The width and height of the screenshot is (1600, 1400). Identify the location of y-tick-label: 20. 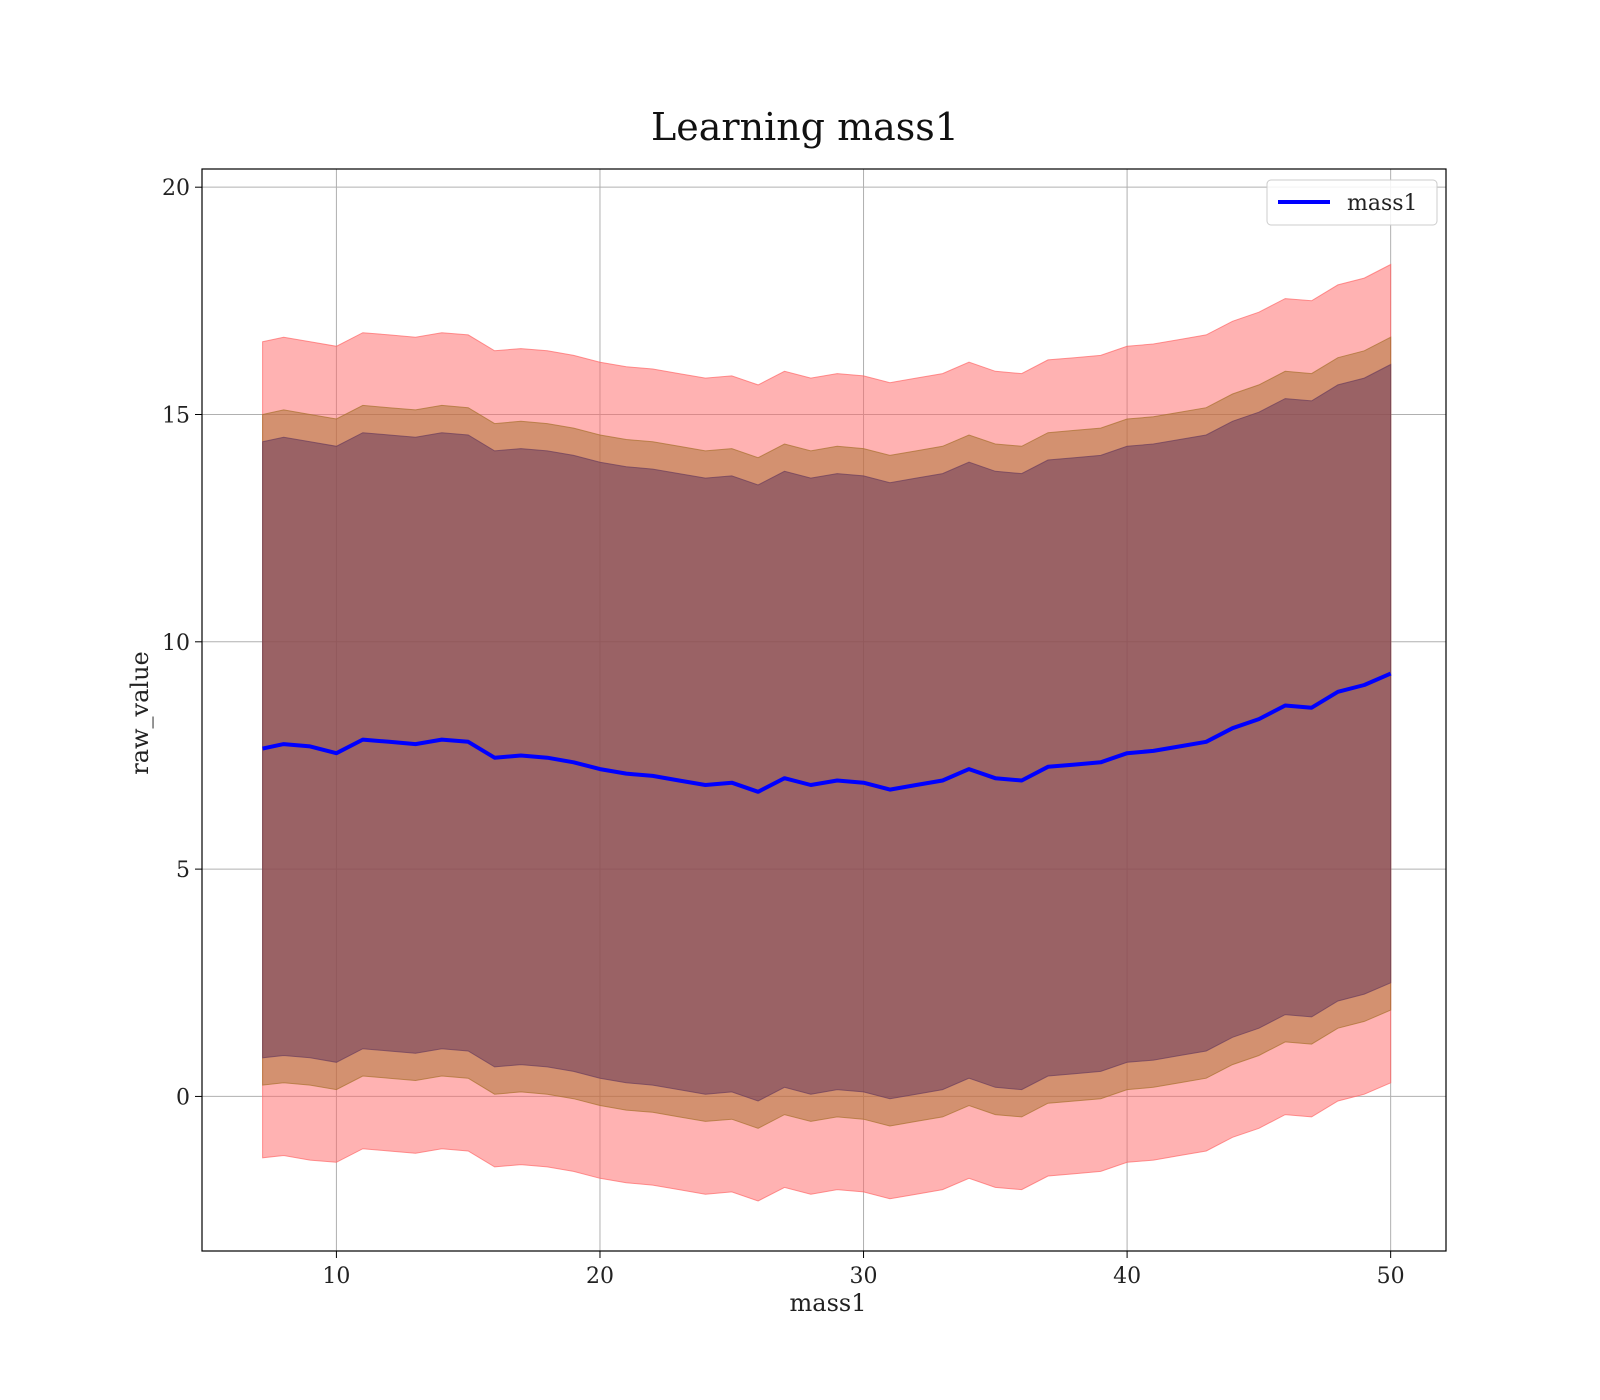
(176, 188).